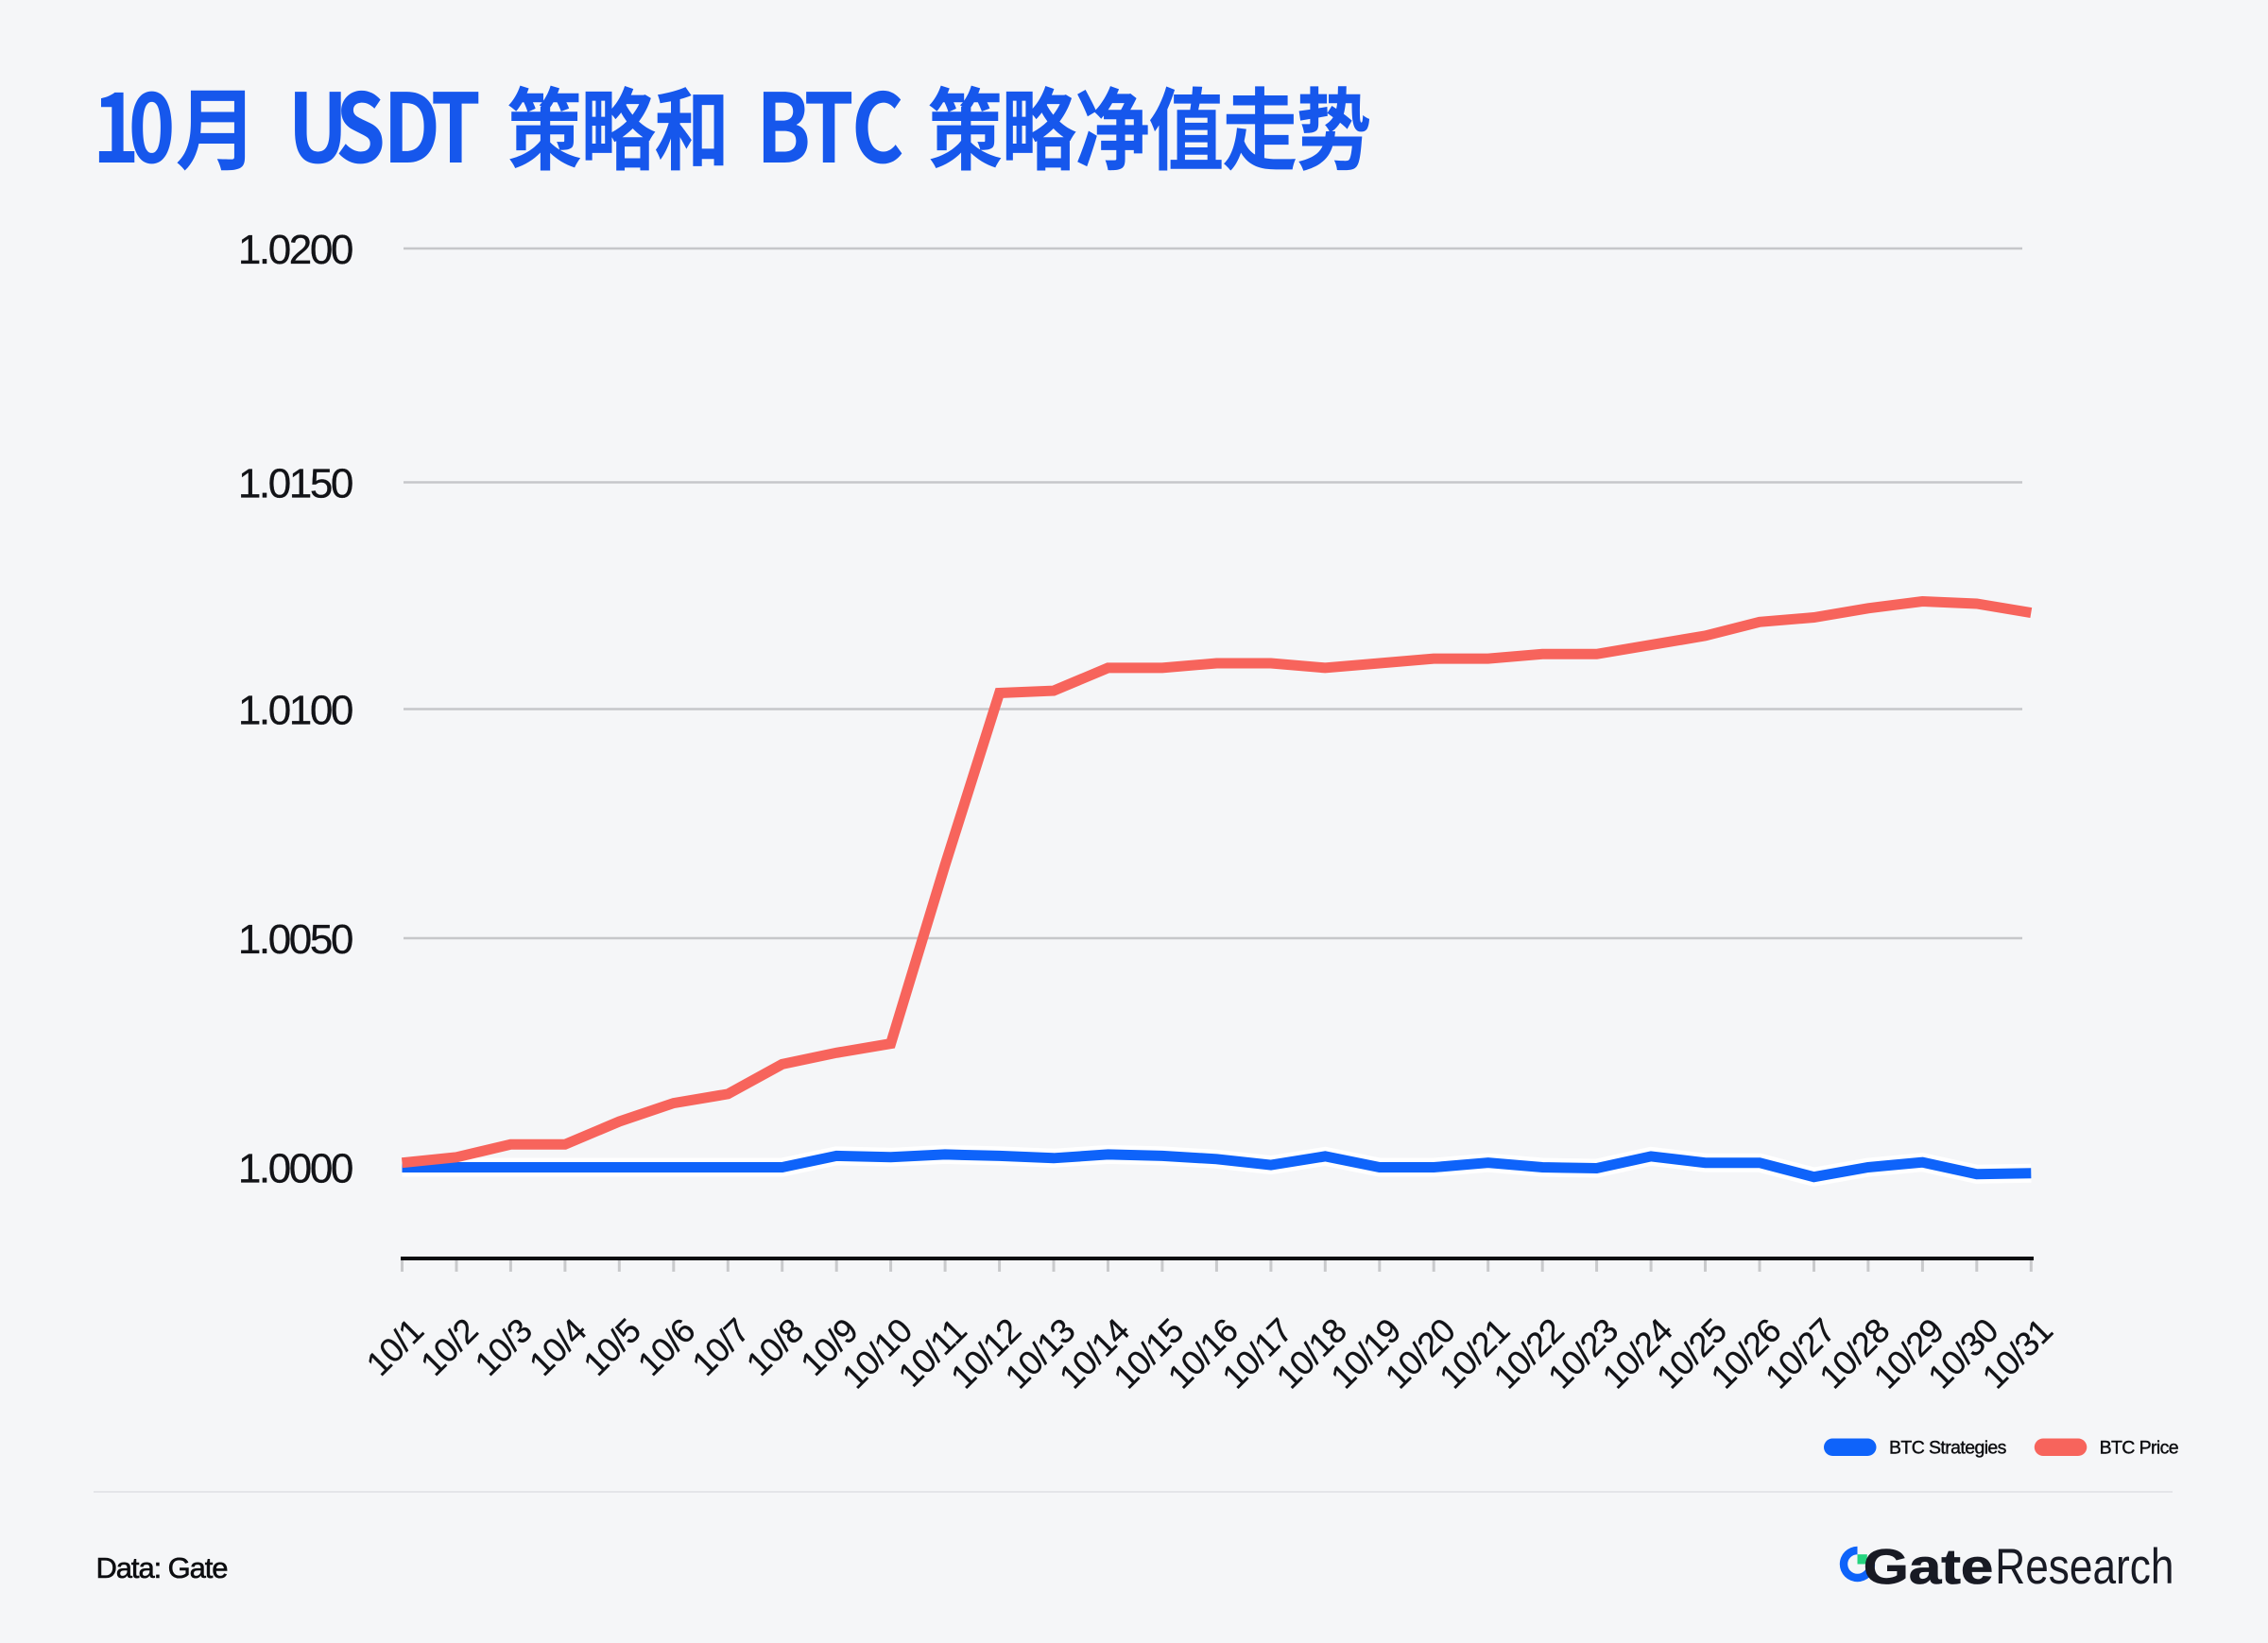 The height and width of the screenshot is (1643, 2268). I want to click on svg-text: 1.0050, so click(295, 939).